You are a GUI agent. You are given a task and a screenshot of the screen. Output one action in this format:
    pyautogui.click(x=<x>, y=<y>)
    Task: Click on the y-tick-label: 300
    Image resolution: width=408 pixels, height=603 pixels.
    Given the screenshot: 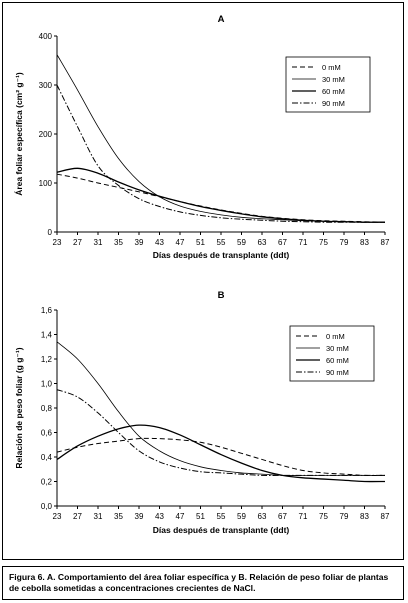 What is the action you would take?
    pyautogui.click(x=46, y=85)
    